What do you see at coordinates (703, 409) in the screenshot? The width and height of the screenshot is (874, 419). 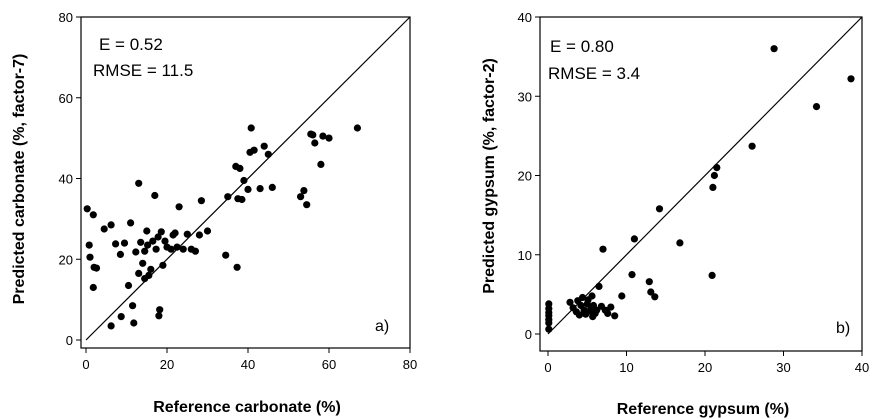 I see `x-axis-label: Reference gypsum (%)` at bounding box center [703, 409].